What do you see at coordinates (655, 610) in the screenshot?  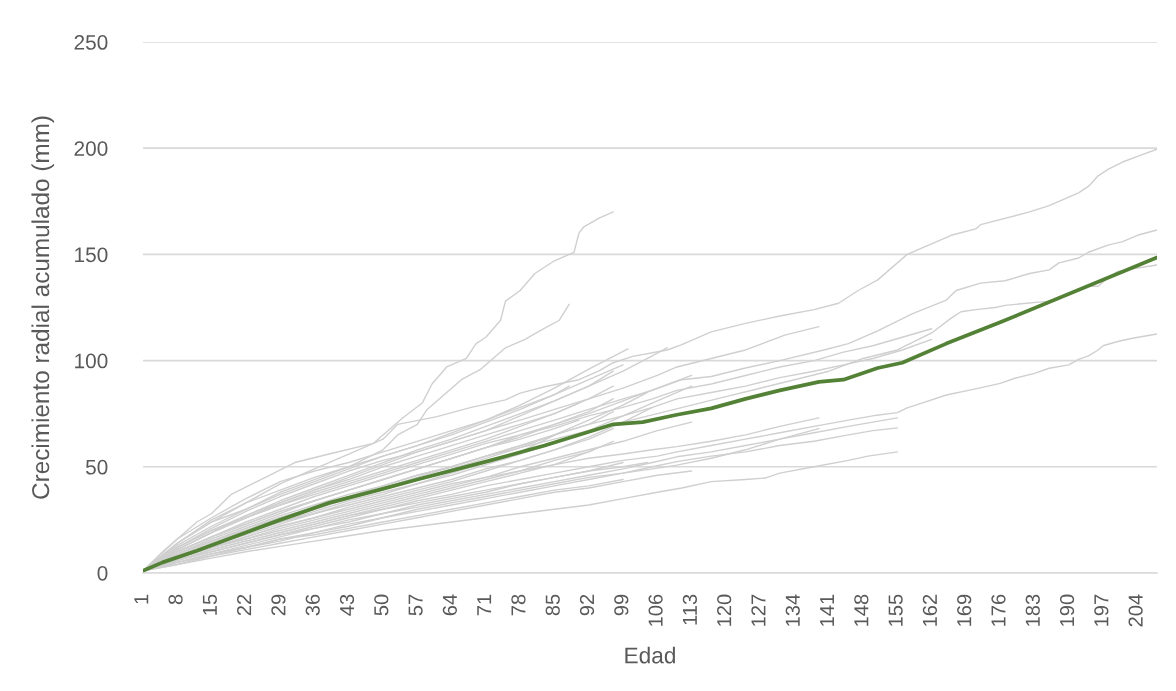 I see `x-tick-label: 106` at bounding box center [655, 610].